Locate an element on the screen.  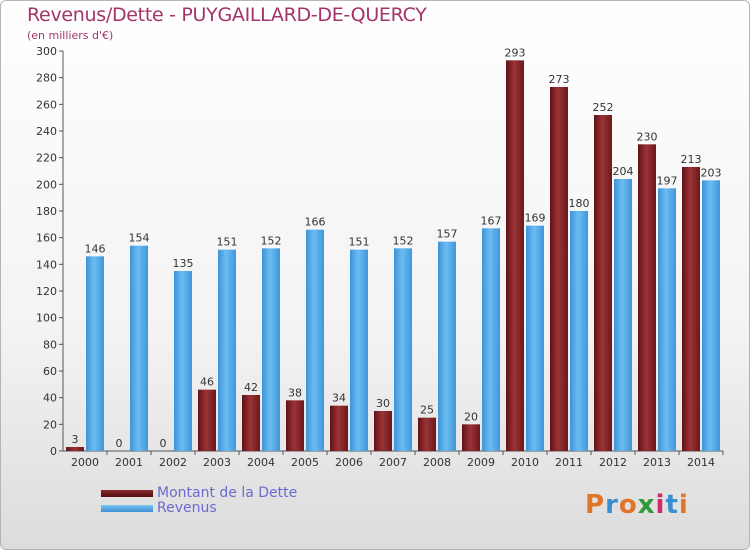
data-label-dette: 30 is located at coordinates (383, 403).